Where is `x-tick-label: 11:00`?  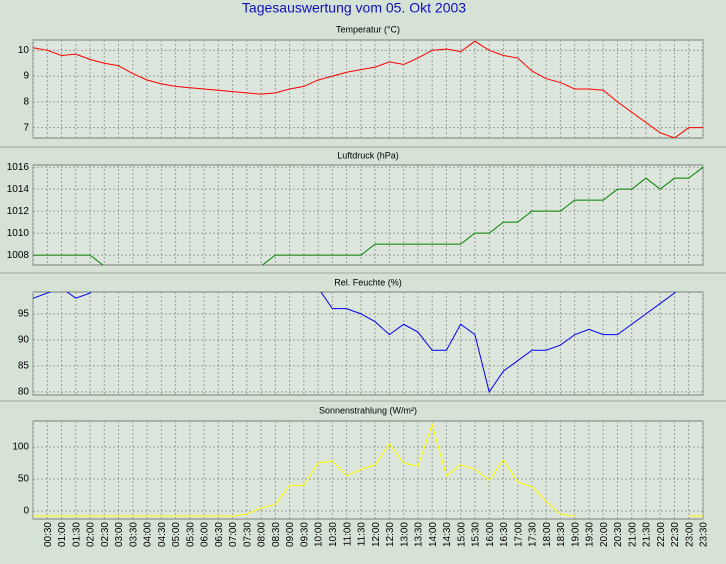
x-tick-label: 11:00 is located at coordinates (347, 534).